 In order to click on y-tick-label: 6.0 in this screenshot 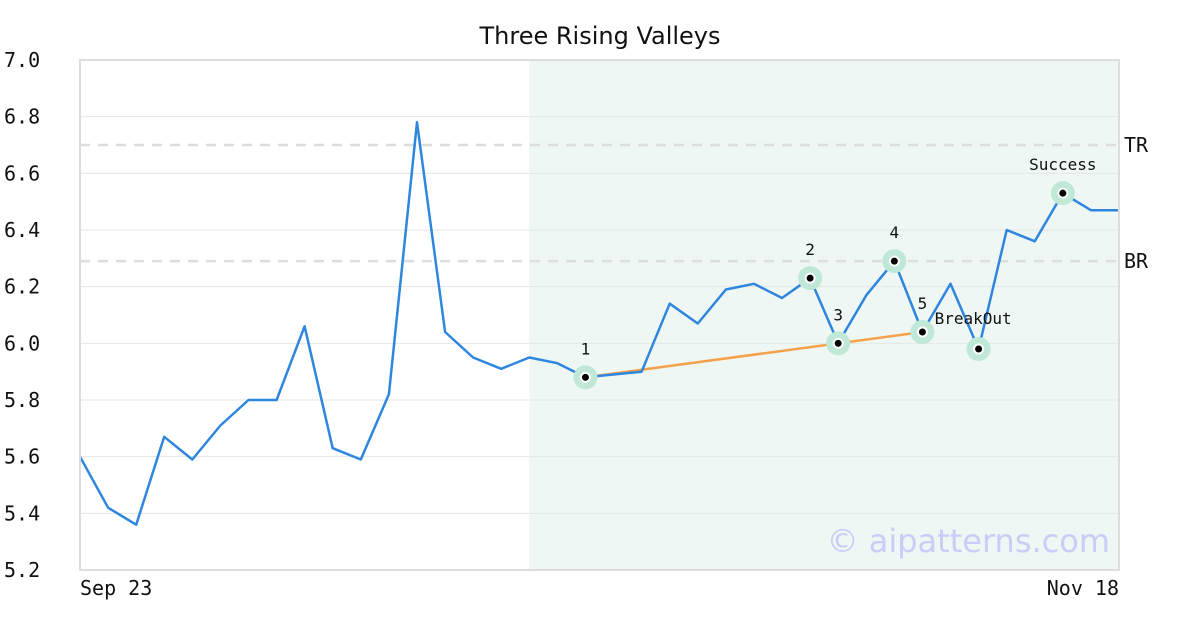, I will do `click(22, 343)`.